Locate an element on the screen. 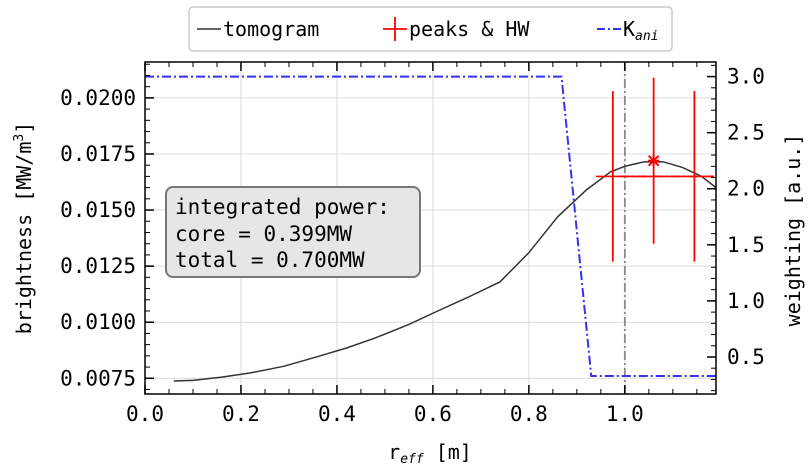  x-tick-label: 1.0 is located at coordinates (625, 414).